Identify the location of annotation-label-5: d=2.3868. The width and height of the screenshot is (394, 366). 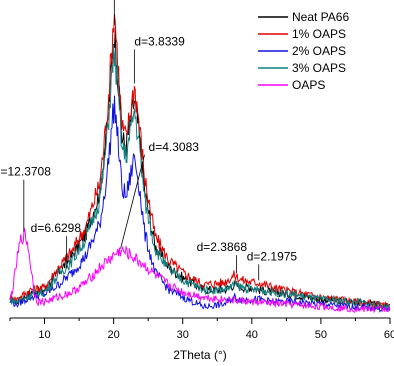
(222, 247).